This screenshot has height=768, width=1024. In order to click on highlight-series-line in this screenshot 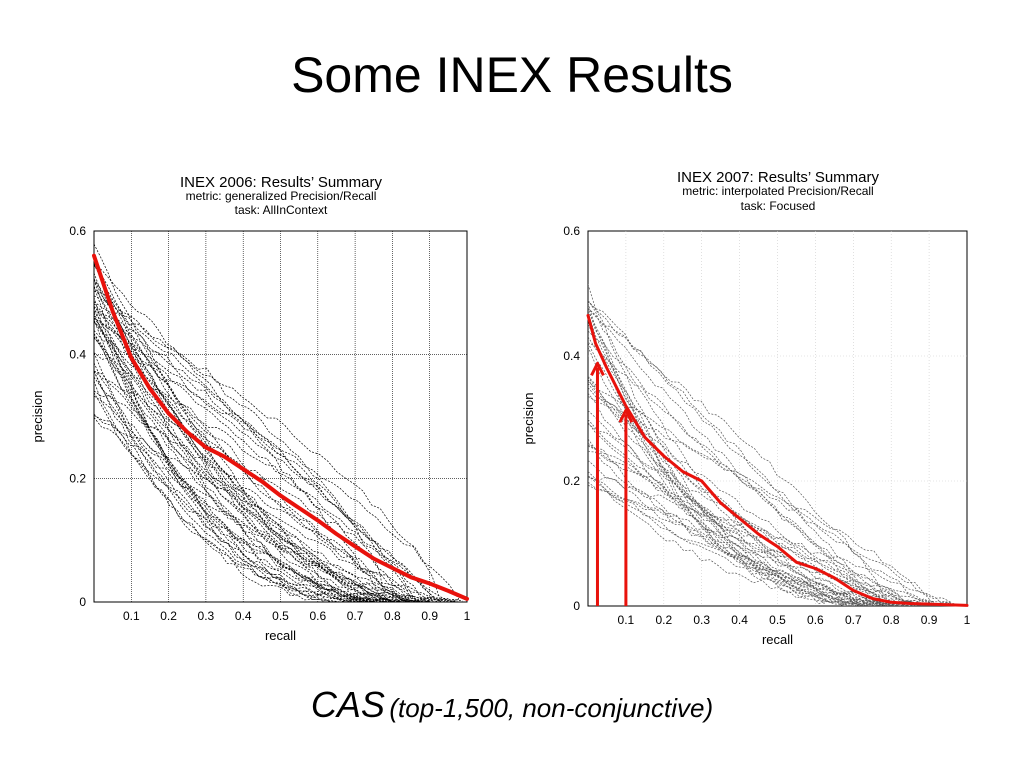, I will do `click(777, 460)`.